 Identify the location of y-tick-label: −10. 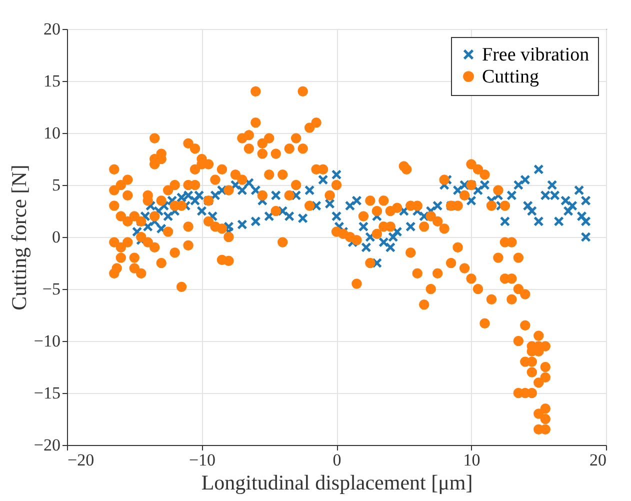
(47, 341).